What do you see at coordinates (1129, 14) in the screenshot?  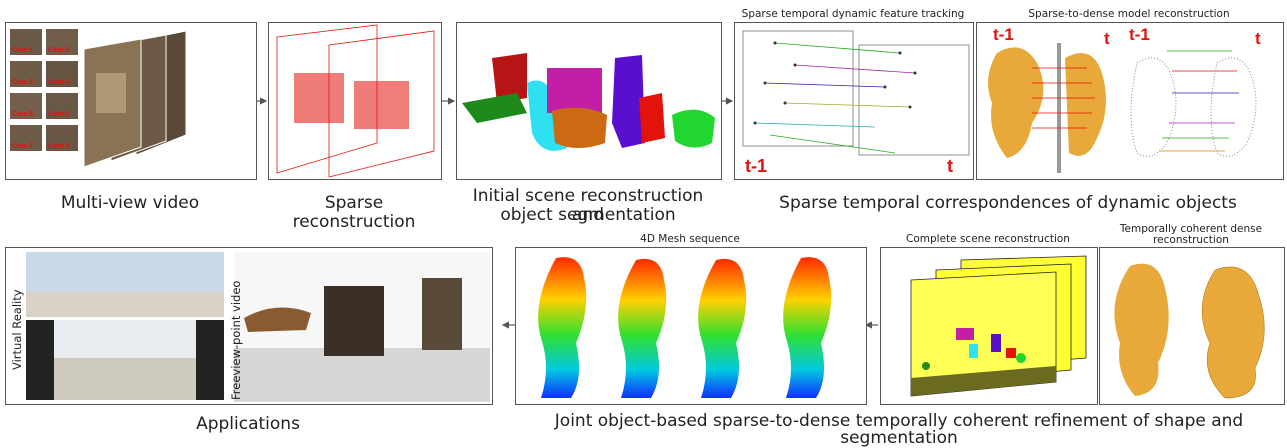 I see `model-title: Sparse-to-dense model reconstruction` at bounding box center [1129, 14].